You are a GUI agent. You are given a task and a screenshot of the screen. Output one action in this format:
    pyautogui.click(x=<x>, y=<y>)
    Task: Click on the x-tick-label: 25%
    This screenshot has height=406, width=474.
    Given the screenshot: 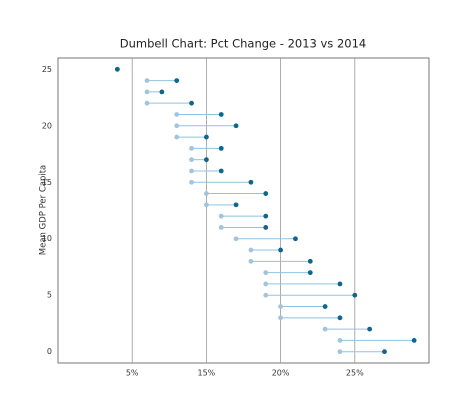 What is the action you would take?
    pyautogui.click(x=355, y=373)
    